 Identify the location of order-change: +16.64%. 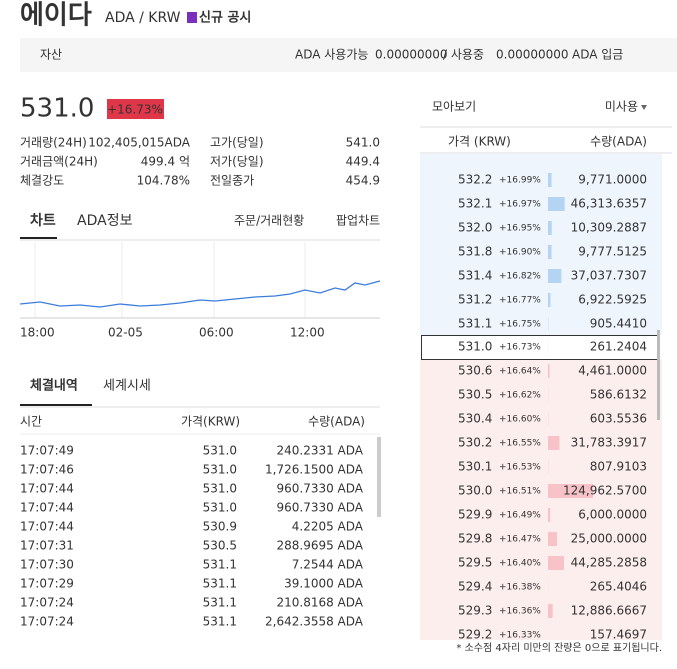
(520, 372).